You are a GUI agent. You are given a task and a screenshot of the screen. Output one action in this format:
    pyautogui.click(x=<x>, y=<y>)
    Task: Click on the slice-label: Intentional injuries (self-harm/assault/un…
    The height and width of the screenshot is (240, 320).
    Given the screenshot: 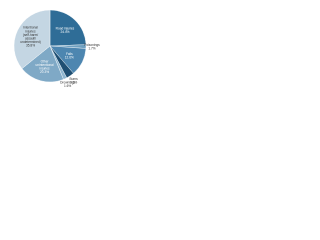 What is the action you would take?
    pyautogui.click(x=30, y=35)
    